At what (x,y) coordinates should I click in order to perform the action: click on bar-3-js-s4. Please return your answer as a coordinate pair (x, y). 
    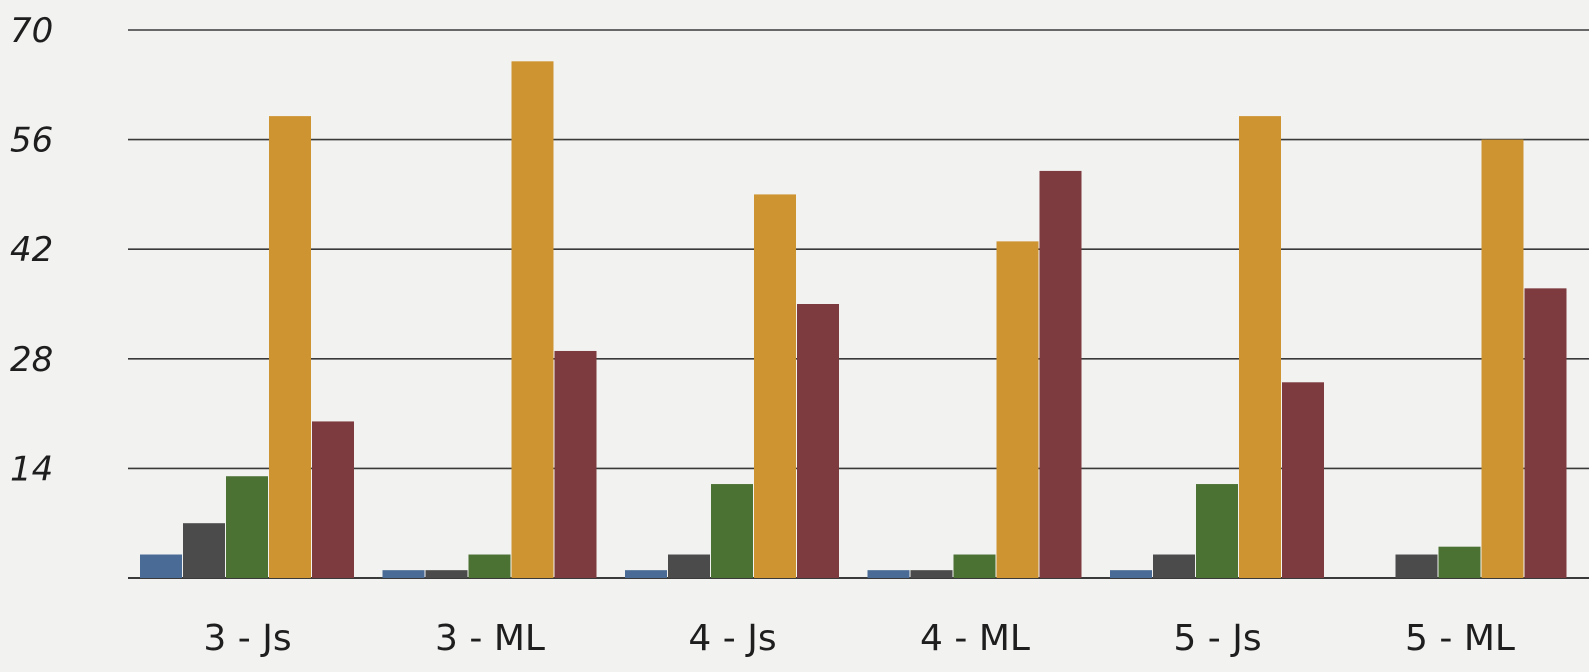
    Looking at the image, I should click on (290, 347).